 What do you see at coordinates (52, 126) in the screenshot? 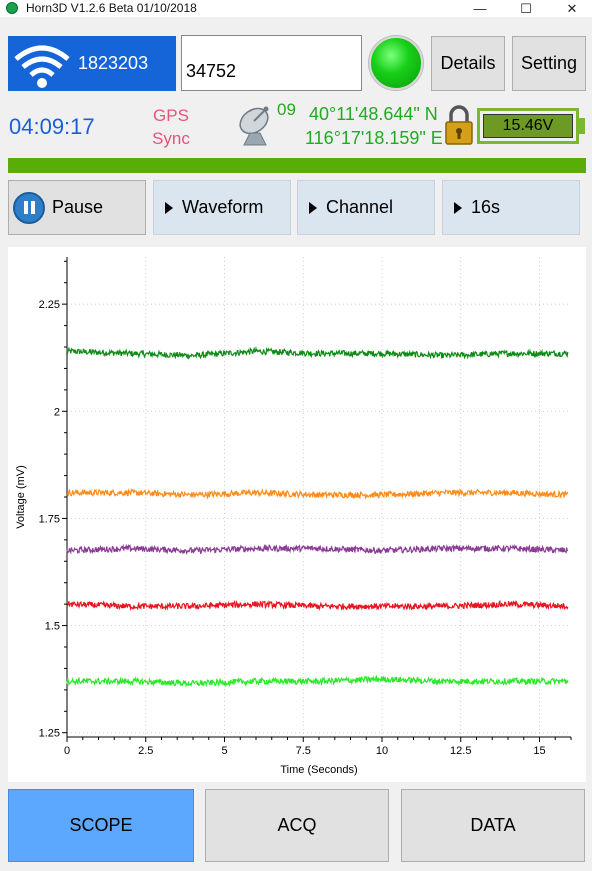
I see `clock: 04:09:17` at bounding box center [52, 126].